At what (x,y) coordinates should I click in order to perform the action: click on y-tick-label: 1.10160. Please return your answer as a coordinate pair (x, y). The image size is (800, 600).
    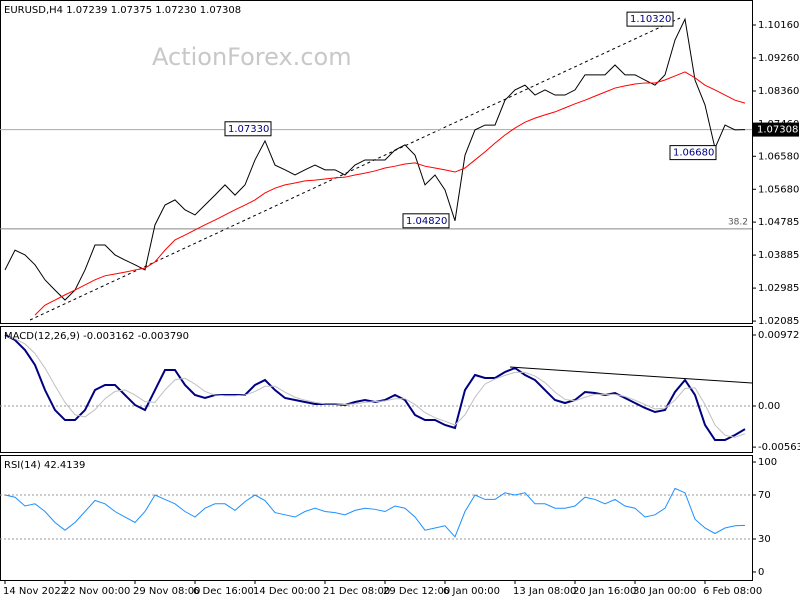
    Looking at the image, I should click on (778, 25).